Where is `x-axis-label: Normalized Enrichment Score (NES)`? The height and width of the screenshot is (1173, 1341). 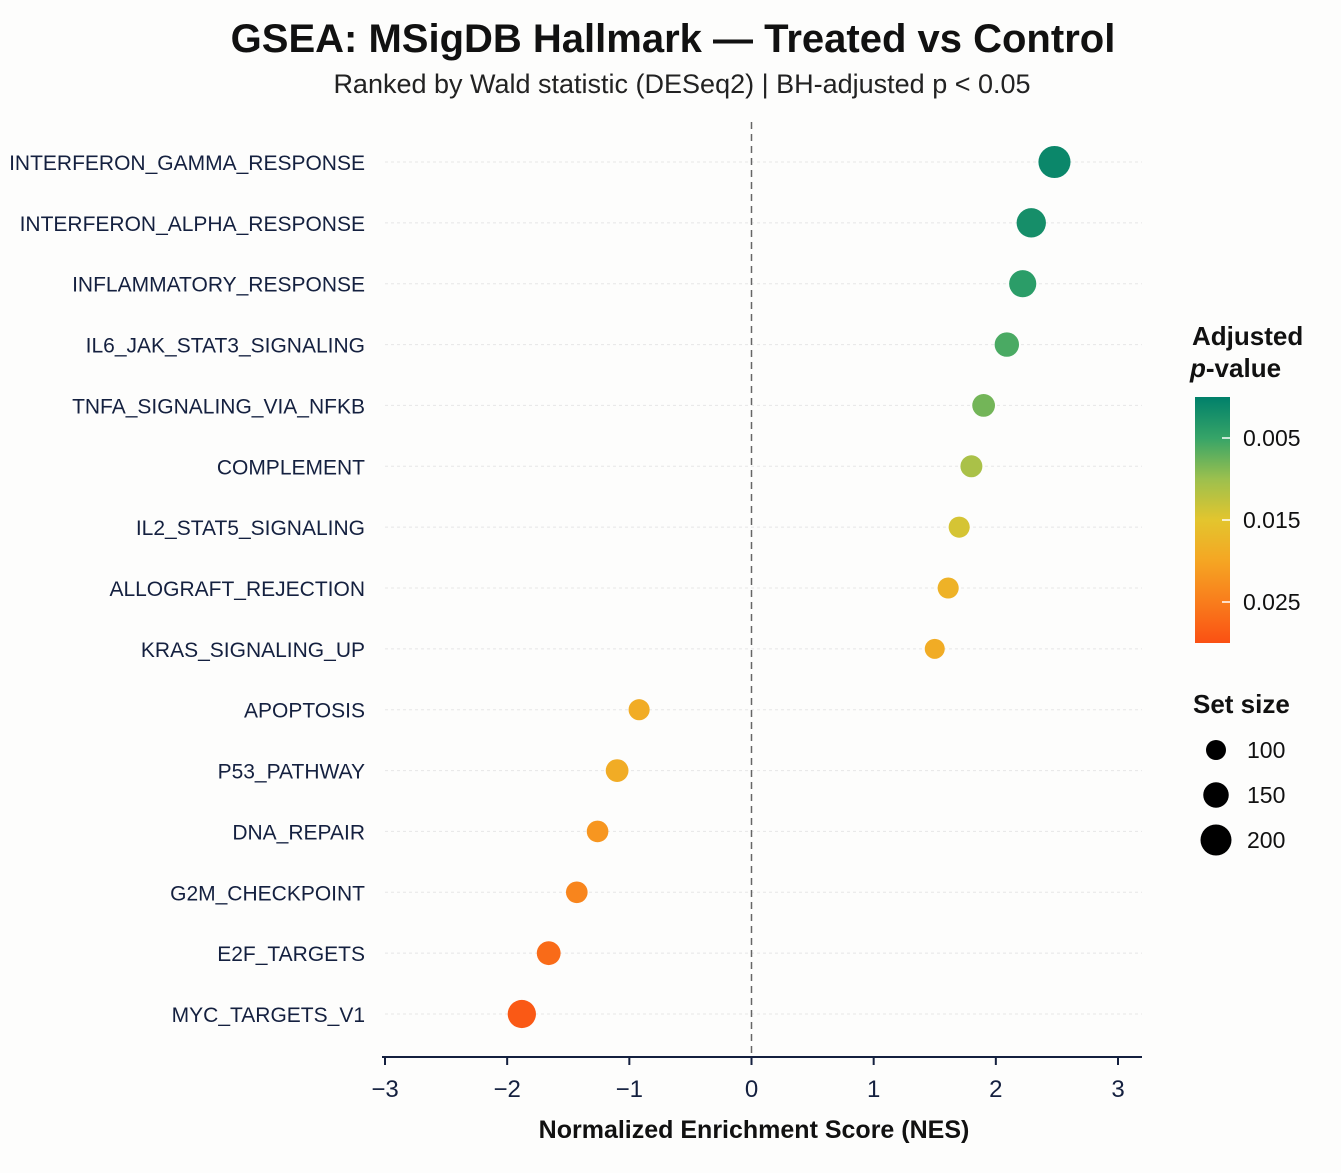 x-axis-label: Normalized Enrichment Score (NES) is located at coordinates (754, 1130).